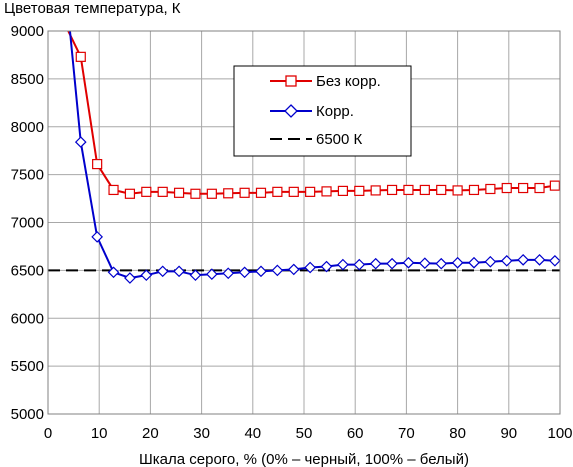  Describe the element at coordinates (252, 433) in the screenshot. I see `x-tick-label: 40` at that location.